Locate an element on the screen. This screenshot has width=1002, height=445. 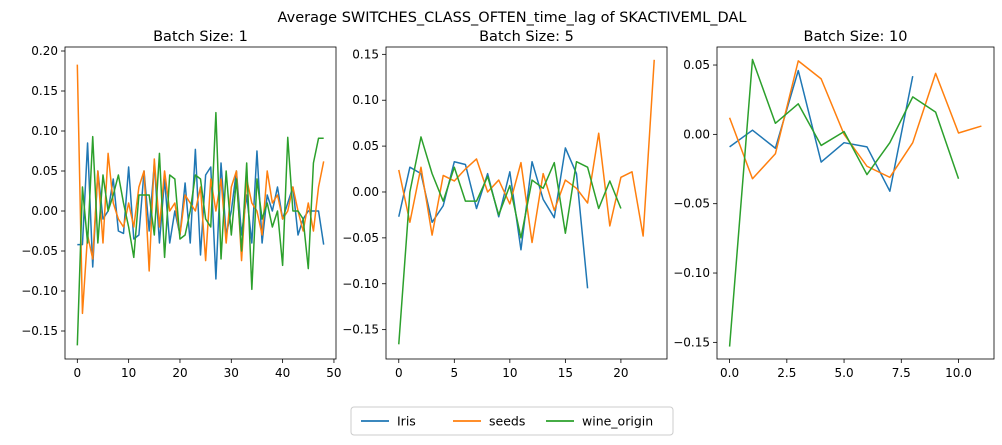
x-tick-label: 5.0 is located at coordinates (844, 373).